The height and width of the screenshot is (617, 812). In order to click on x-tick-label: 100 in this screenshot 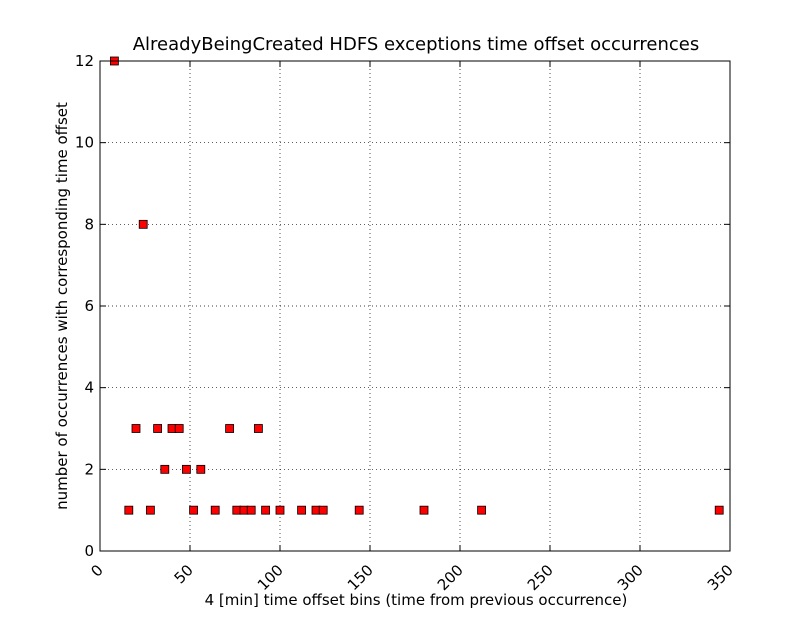, I will do `click(270, 577)`.